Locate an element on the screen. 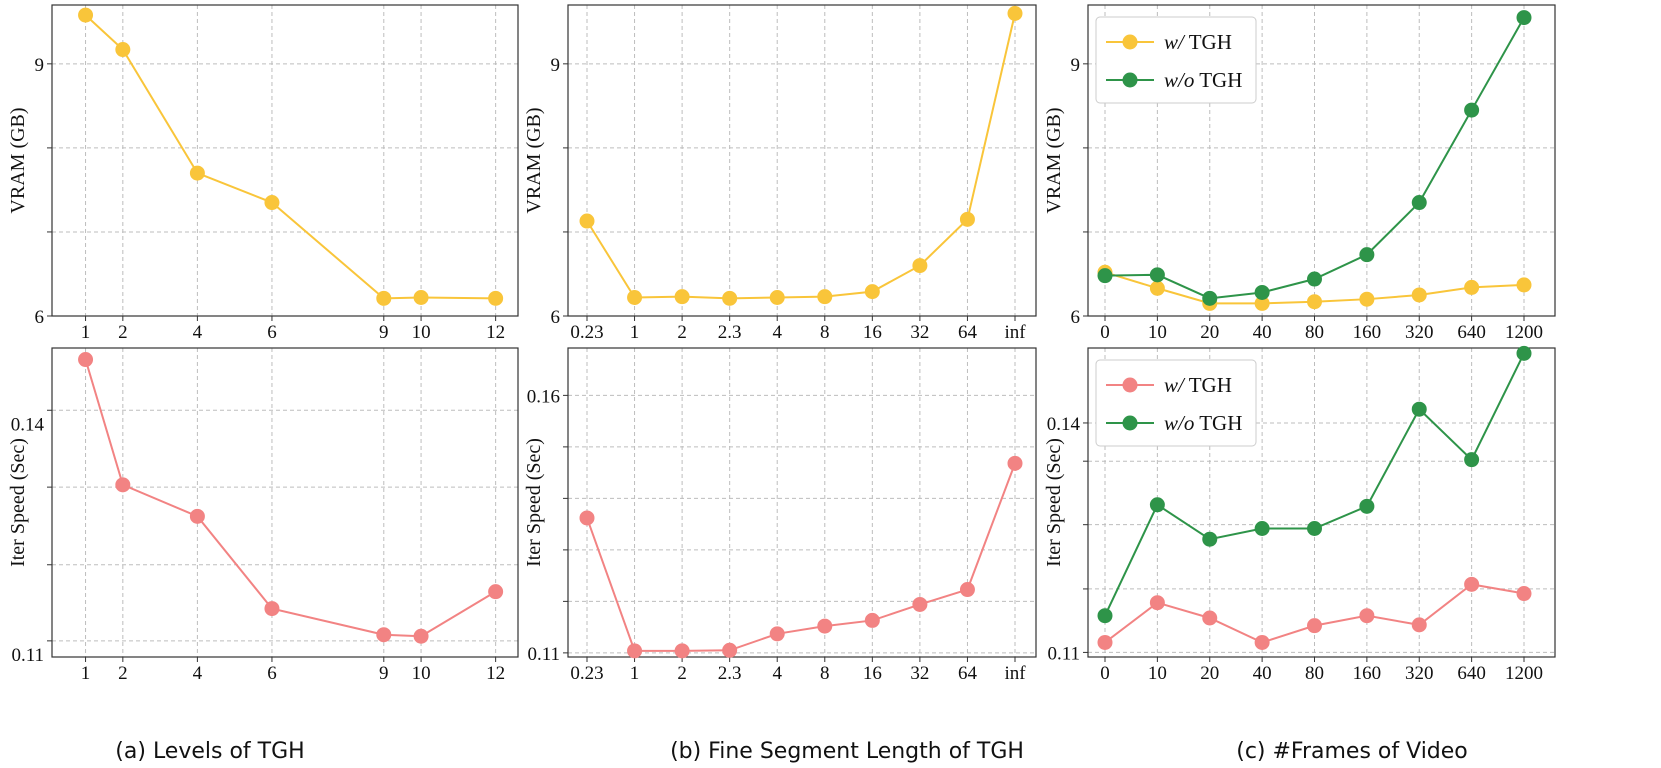  x-tick-label: 32 is located at coordinates (919, 673).